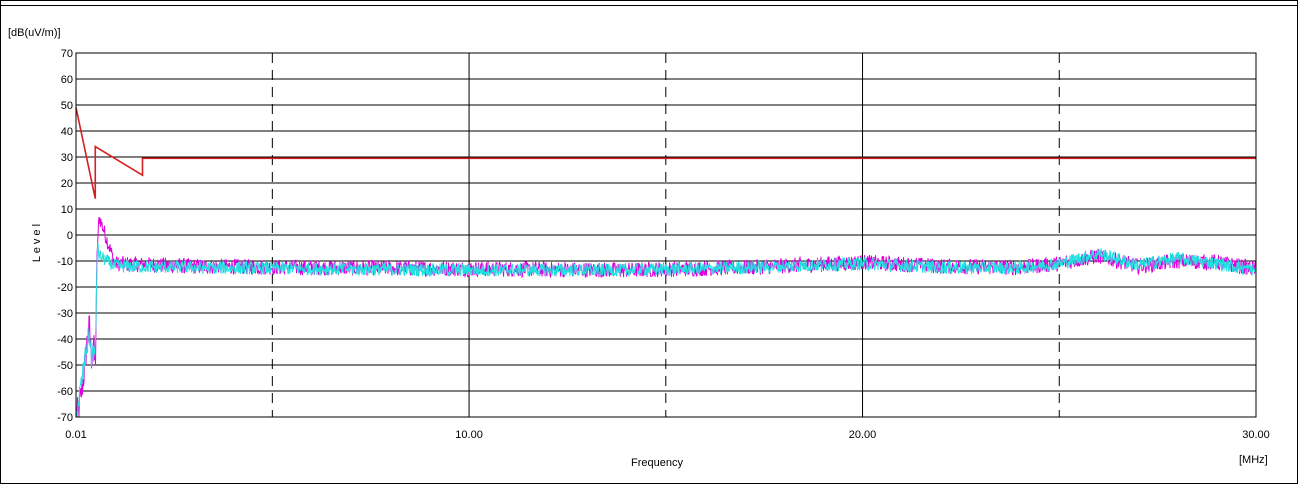 The height and width of the screenshot is (484, 1298). Describe the element at coordinates (65, 340) in the screenshot. I see `y-tick-label: -40` at that location.